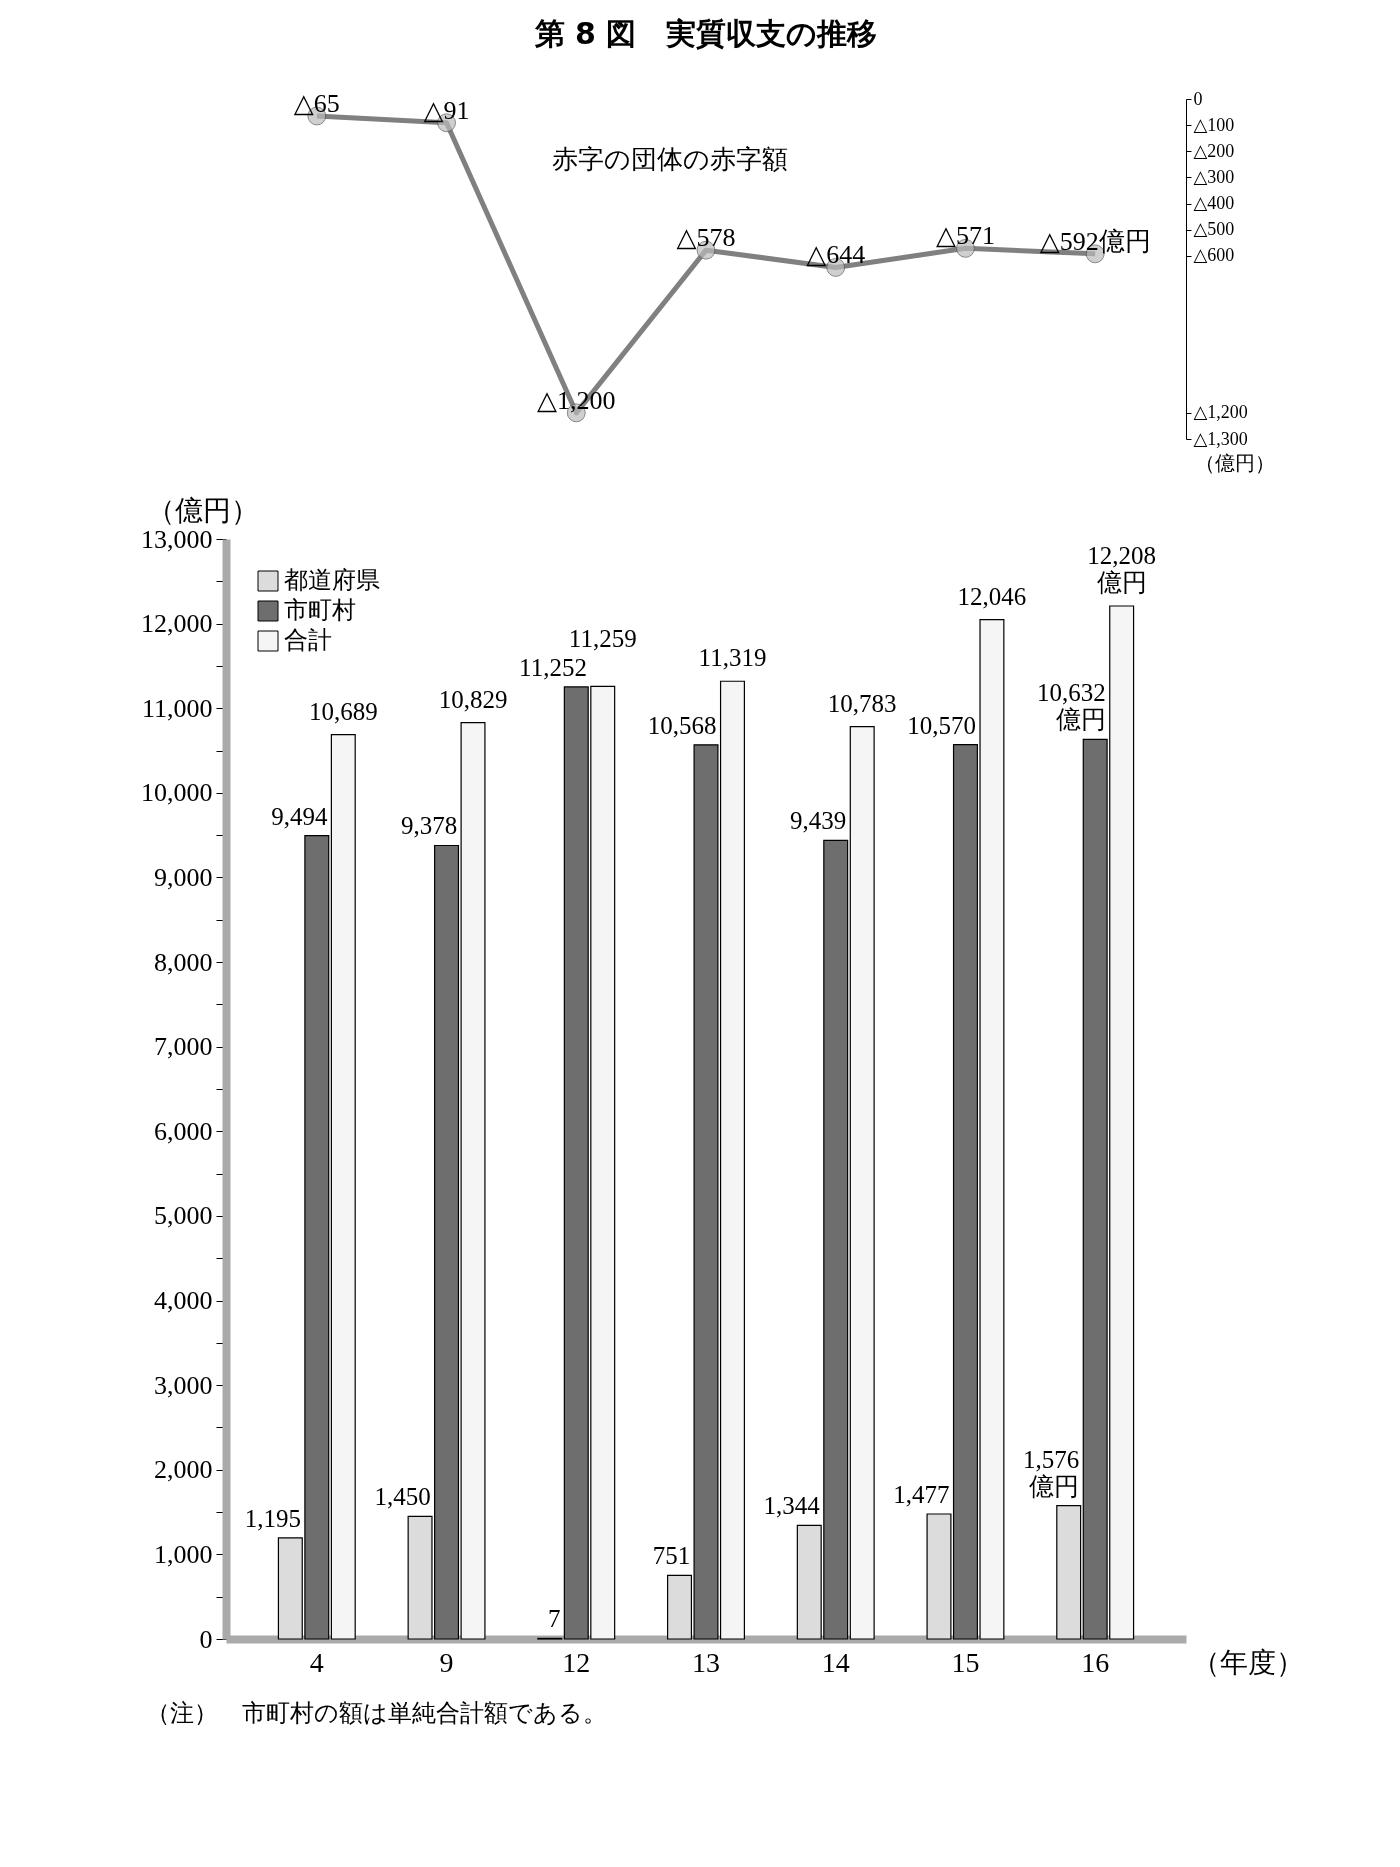  I want to click on x-tick-label: 14, so click(835, 1662).